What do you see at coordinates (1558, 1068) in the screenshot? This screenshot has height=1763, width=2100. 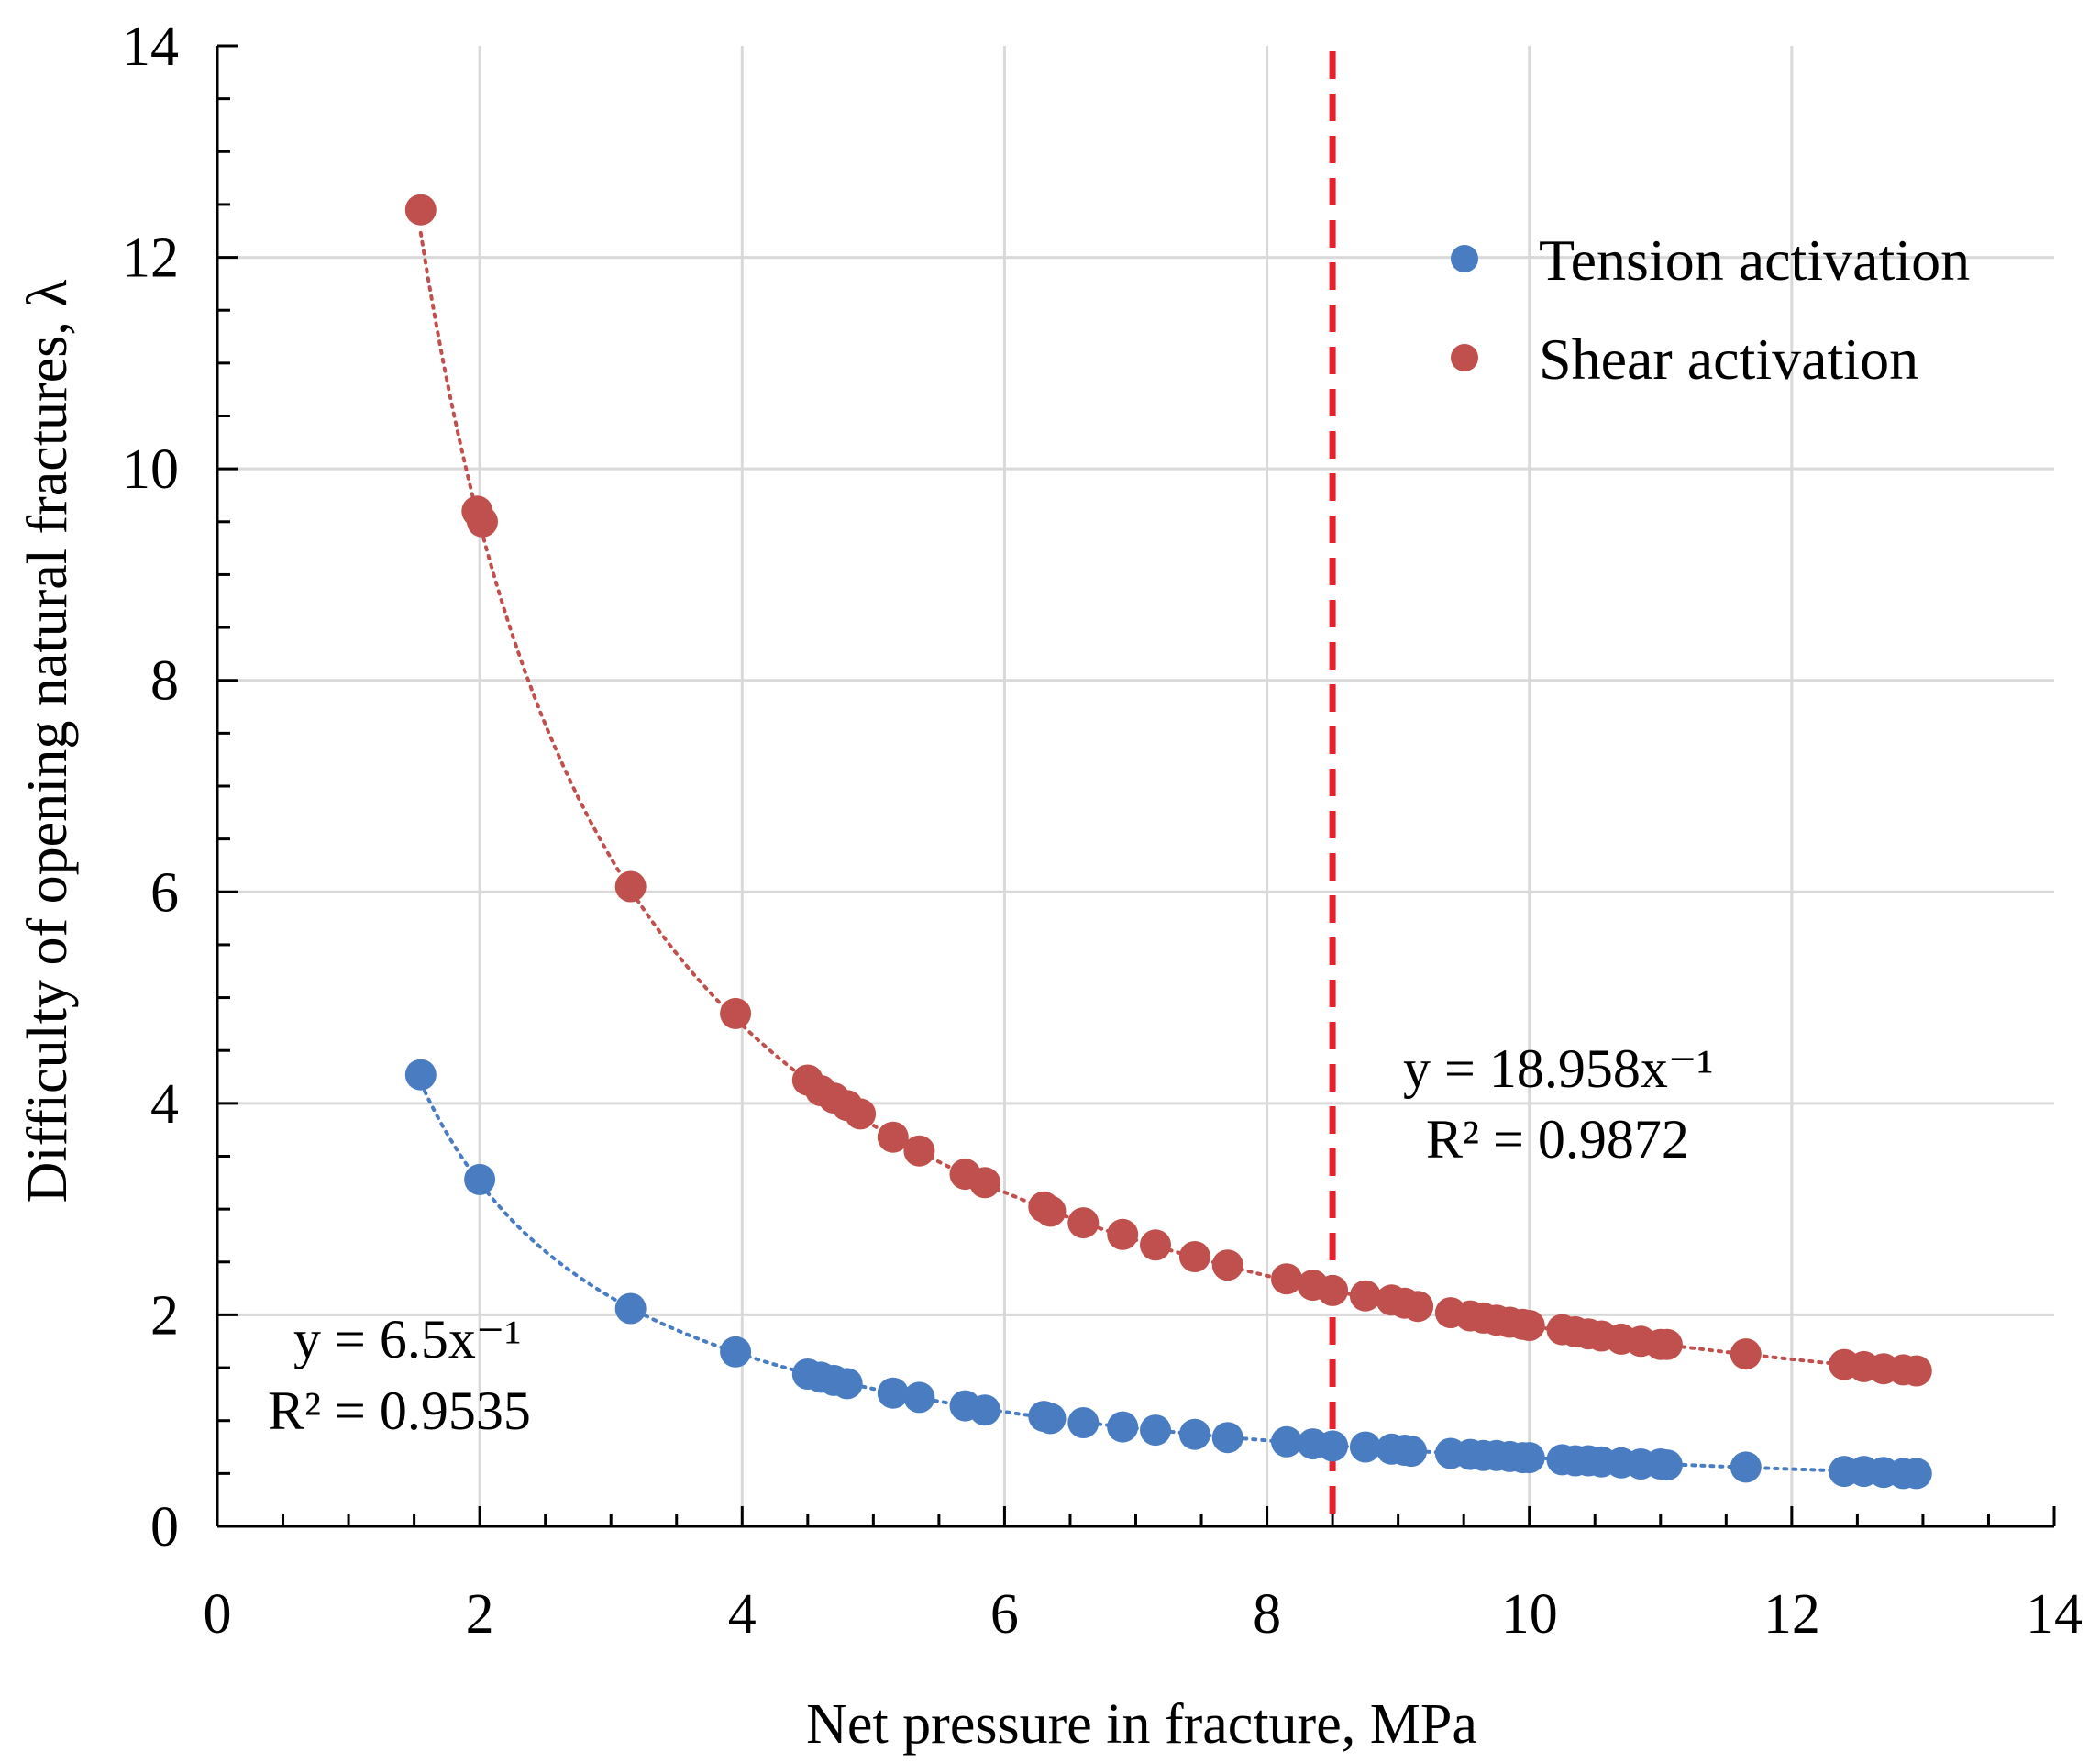 I see `equation-shear: y = 18.958x⁻¹` at bounding box center [1558, 1068].